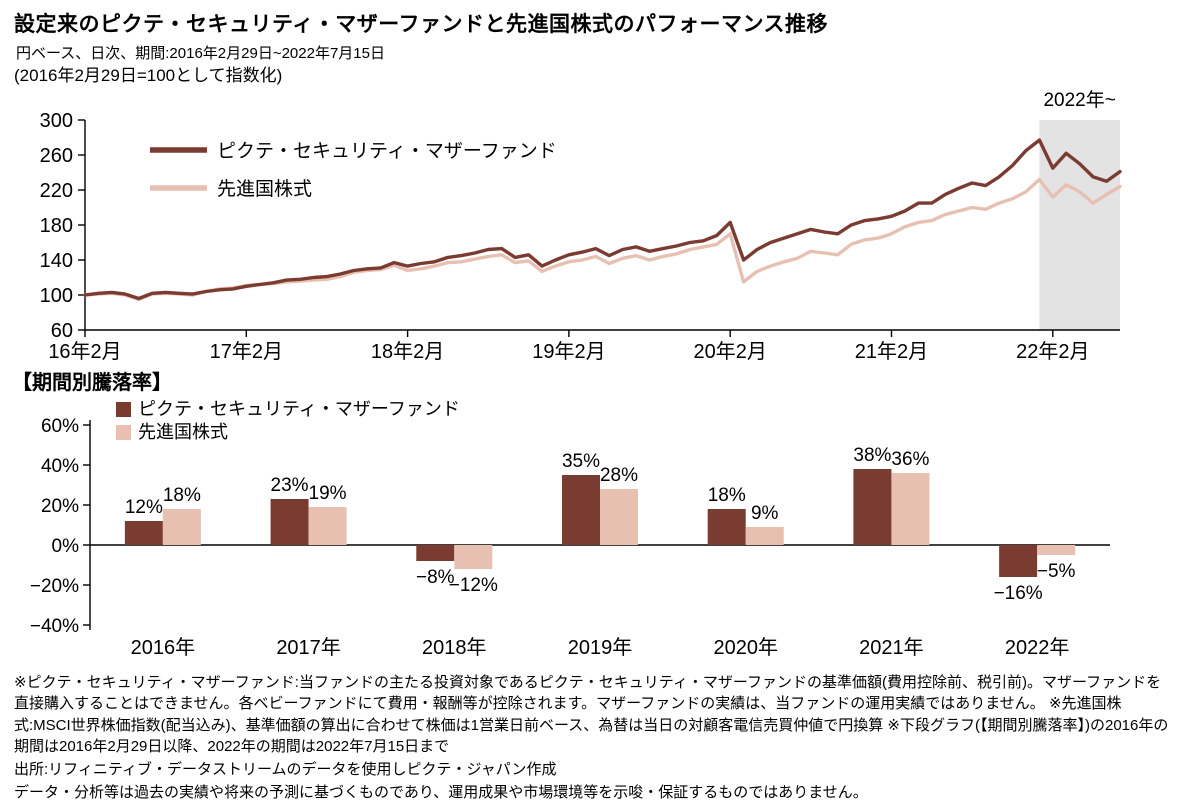 The image size is (1186, 810). What do you see at coordinates (435, 553) in the screenshot?
I see `bar-fund-2018年` at bounding box center [435, 553].